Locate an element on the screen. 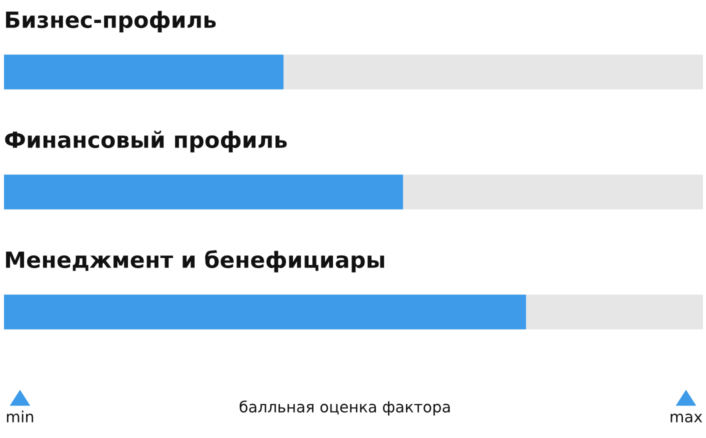 This screenshot has width=706, height=438. y-tick-label: Бизнес-профиль is located at coordinates (111, 21).